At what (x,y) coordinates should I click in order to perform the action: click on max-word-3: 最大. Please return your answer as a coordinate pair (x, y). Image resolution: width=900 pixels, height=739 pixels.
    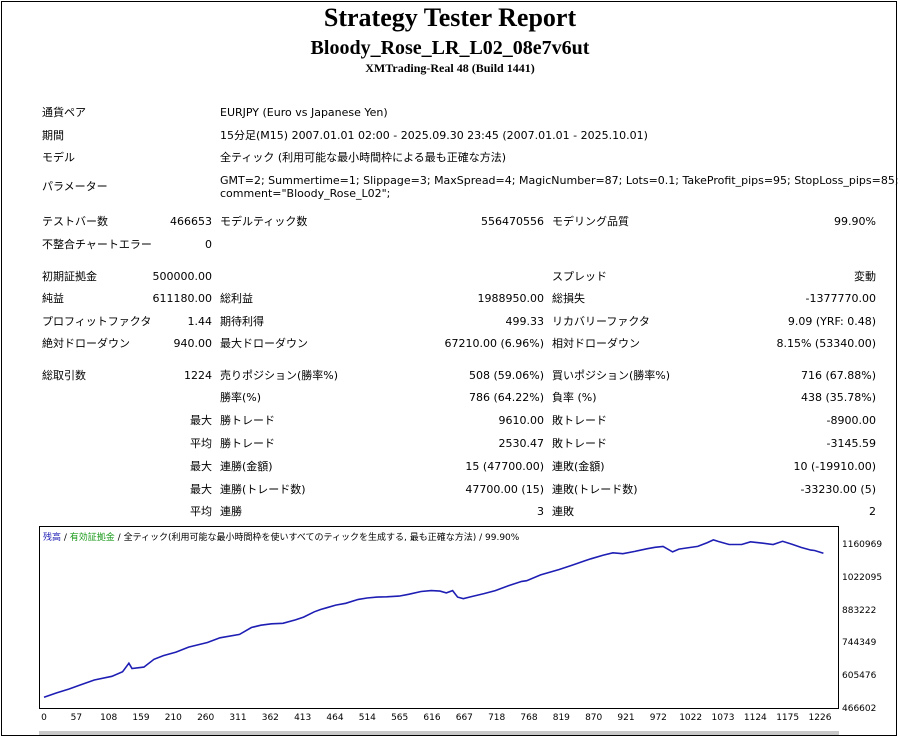
    Looking at the image, I should click on (201, 489).